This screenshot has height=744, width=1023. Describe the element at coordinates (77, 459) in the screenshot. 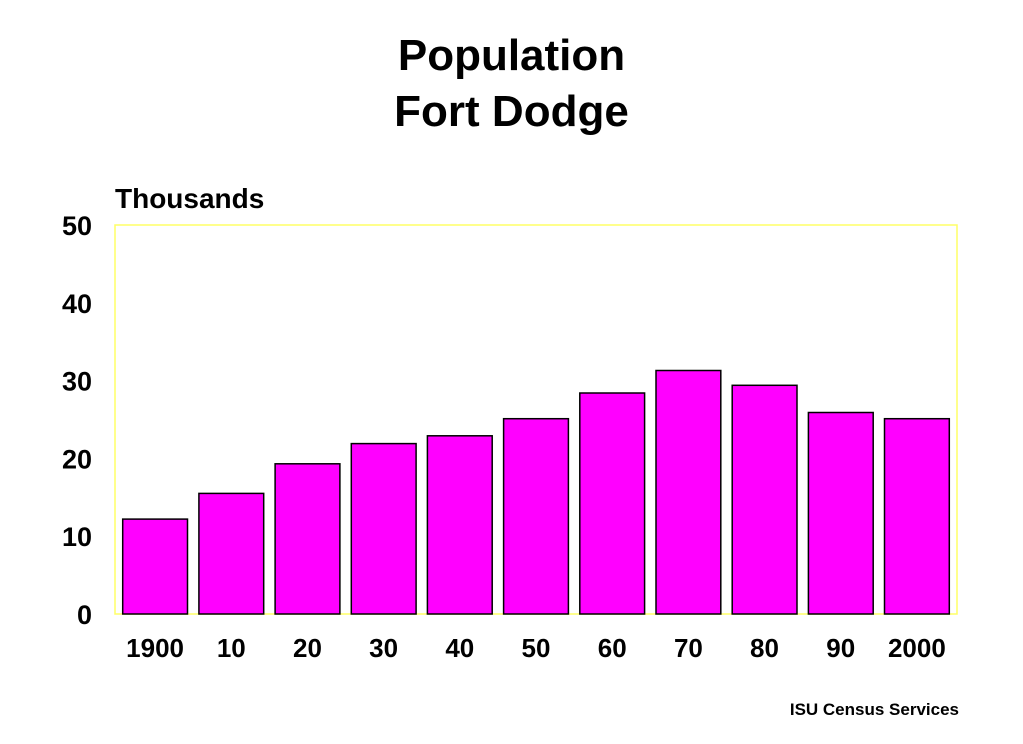

I see `y-tick-label: 20` at that location.